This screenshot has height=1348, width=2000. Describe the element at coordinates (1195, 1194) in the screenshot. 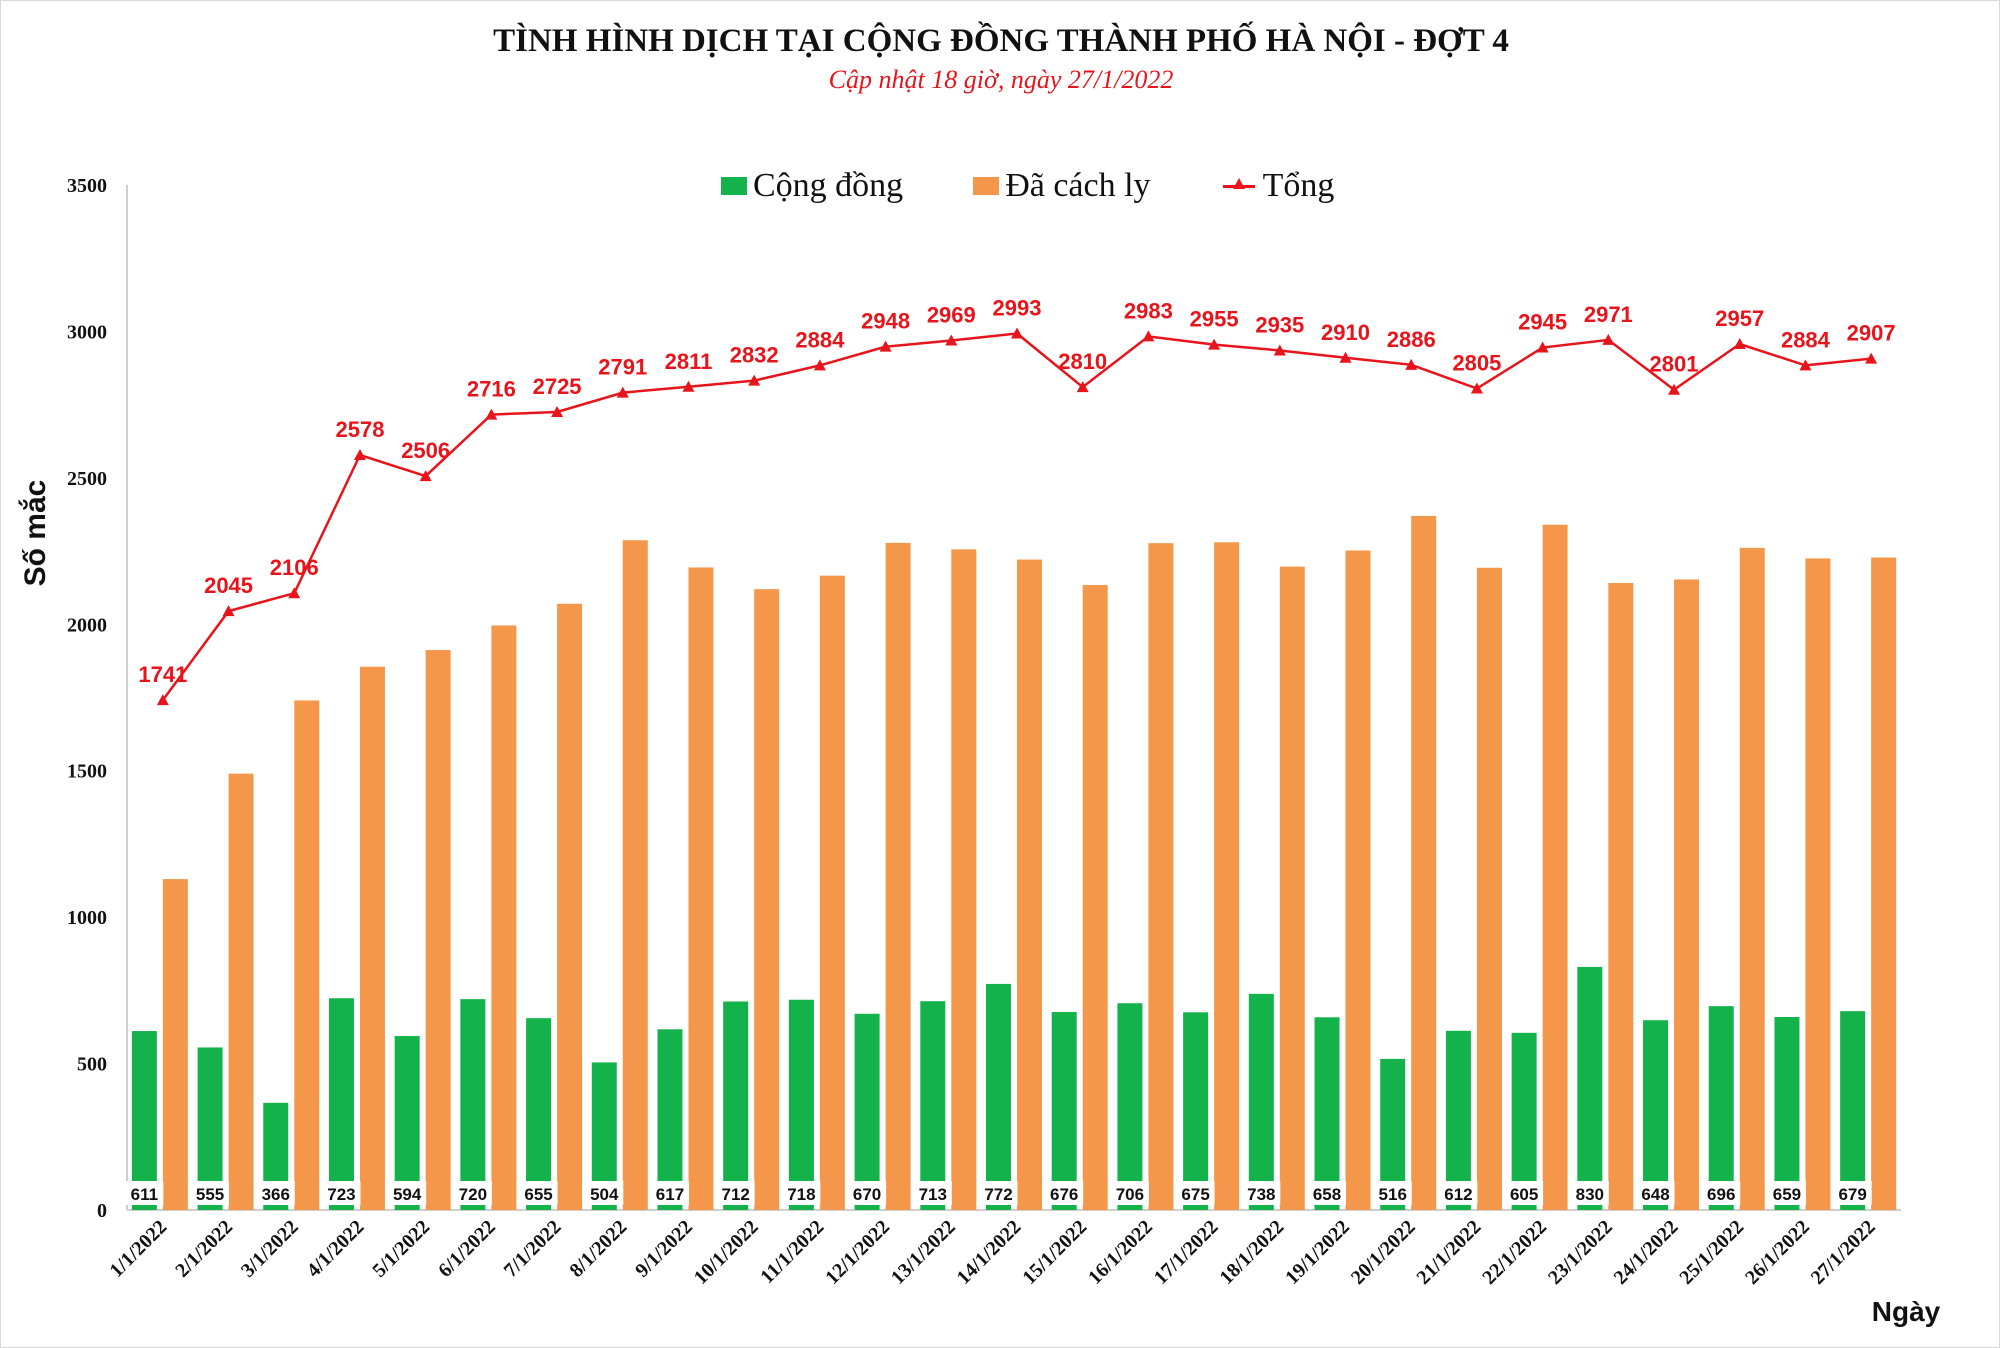

I see `data-label-community: 675` at that location.